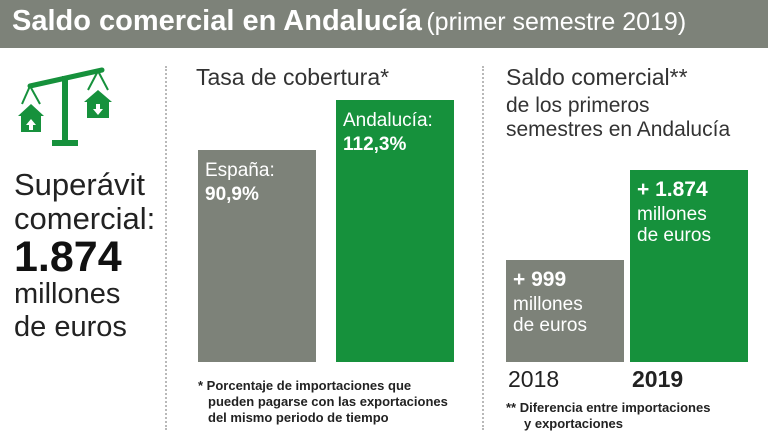  Describe the element at coordinates (556, 22) in the screenshot. I see `page-subtitle: (primer semestre 2019)` at that location.